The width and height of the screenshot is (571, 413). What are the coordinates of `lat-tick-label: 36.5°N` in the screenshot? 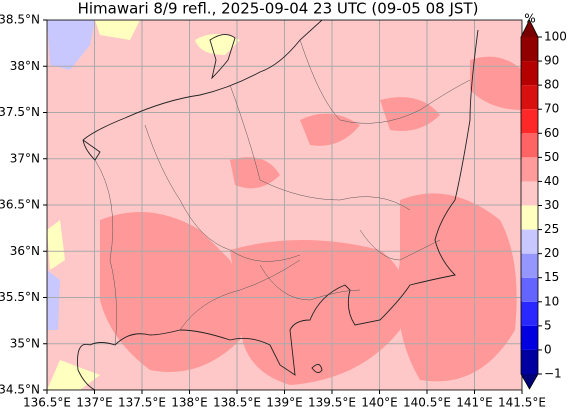 It's located at (20, 205).